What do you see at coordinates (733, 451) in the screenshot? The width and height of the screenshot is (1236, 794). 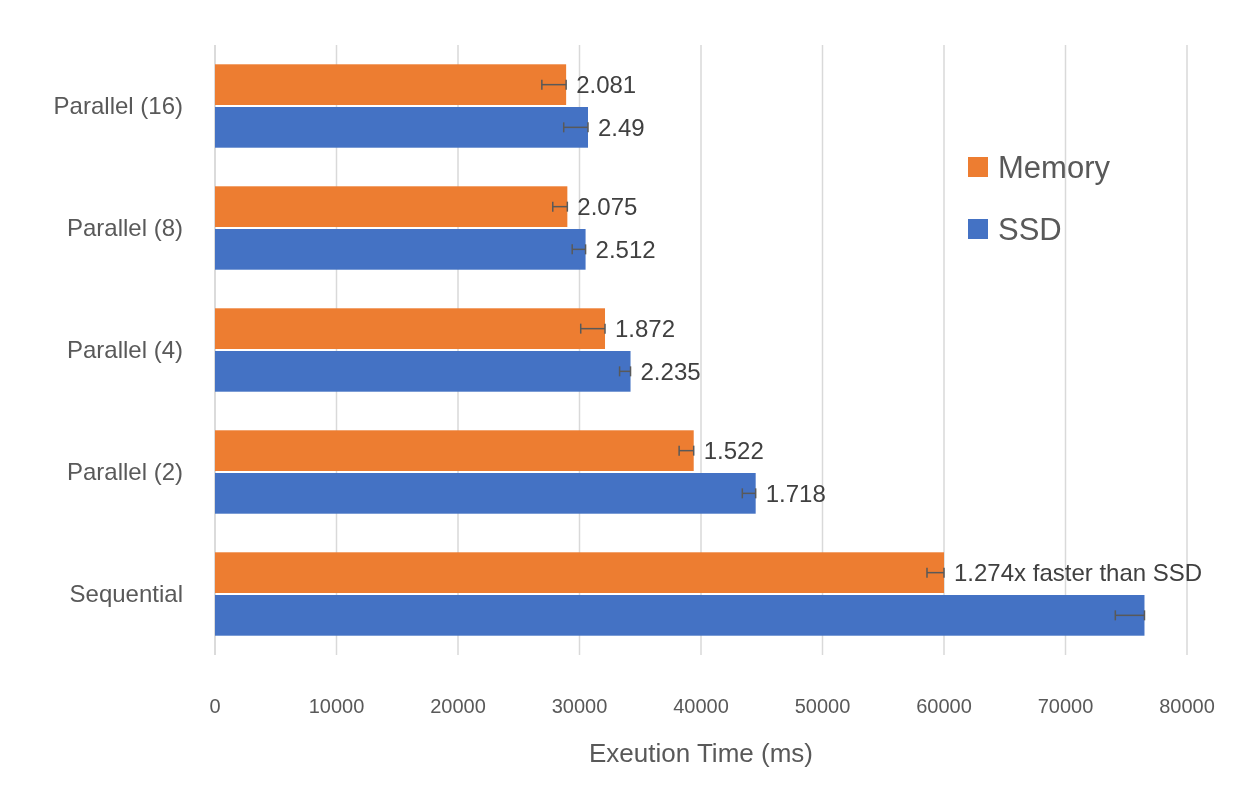 I see `annotation: 1.522` at bounding box center [733, 451].